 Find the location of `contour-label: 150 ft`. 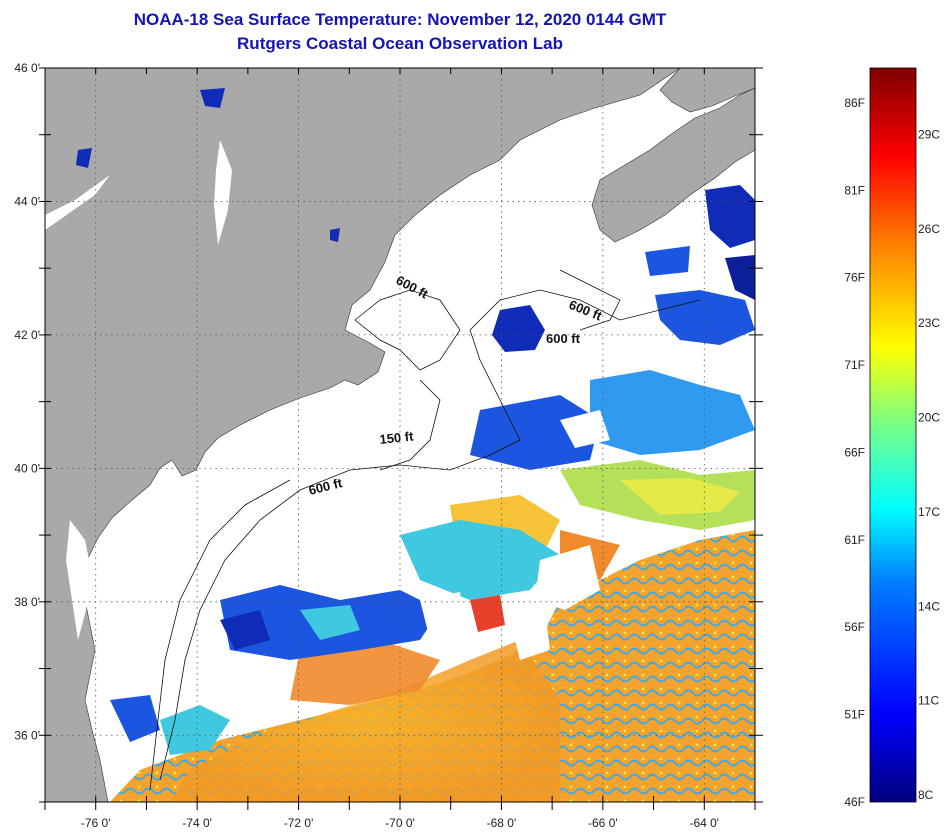

contour-label: 150 ft is located at coordinates (397, 437).